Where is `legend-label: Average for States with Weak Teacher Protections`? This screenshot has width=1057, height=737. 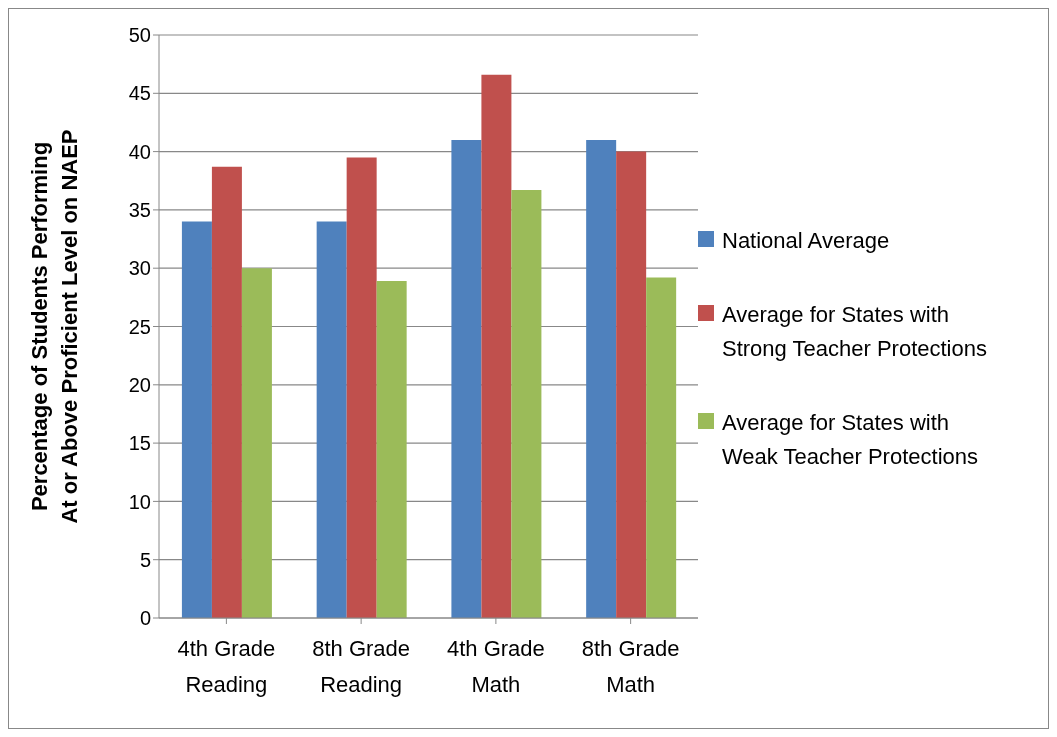 legend-label: Average for States with Weak Teacher Protections is located at coordinates (850, 439).